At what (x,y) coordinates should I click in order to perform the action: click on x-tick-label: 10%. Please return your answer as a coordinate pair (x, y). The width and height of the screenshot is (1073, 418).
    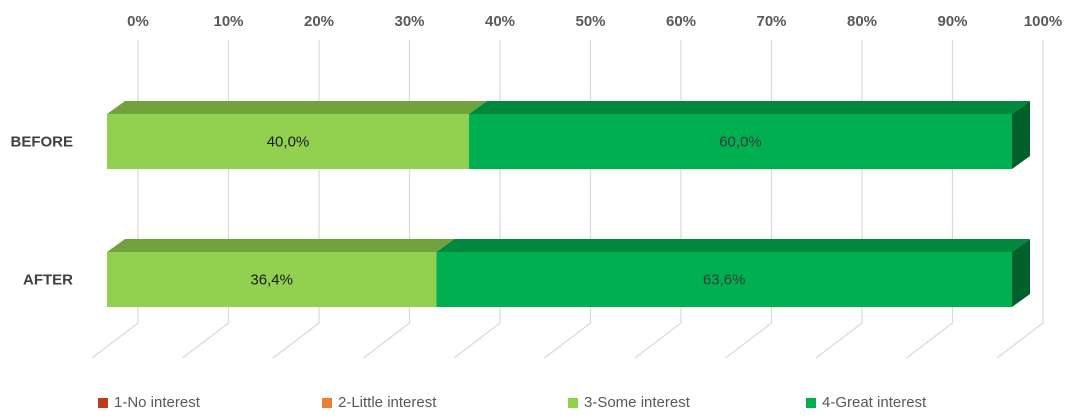
    Looking at the image, I should click on (228, 21).